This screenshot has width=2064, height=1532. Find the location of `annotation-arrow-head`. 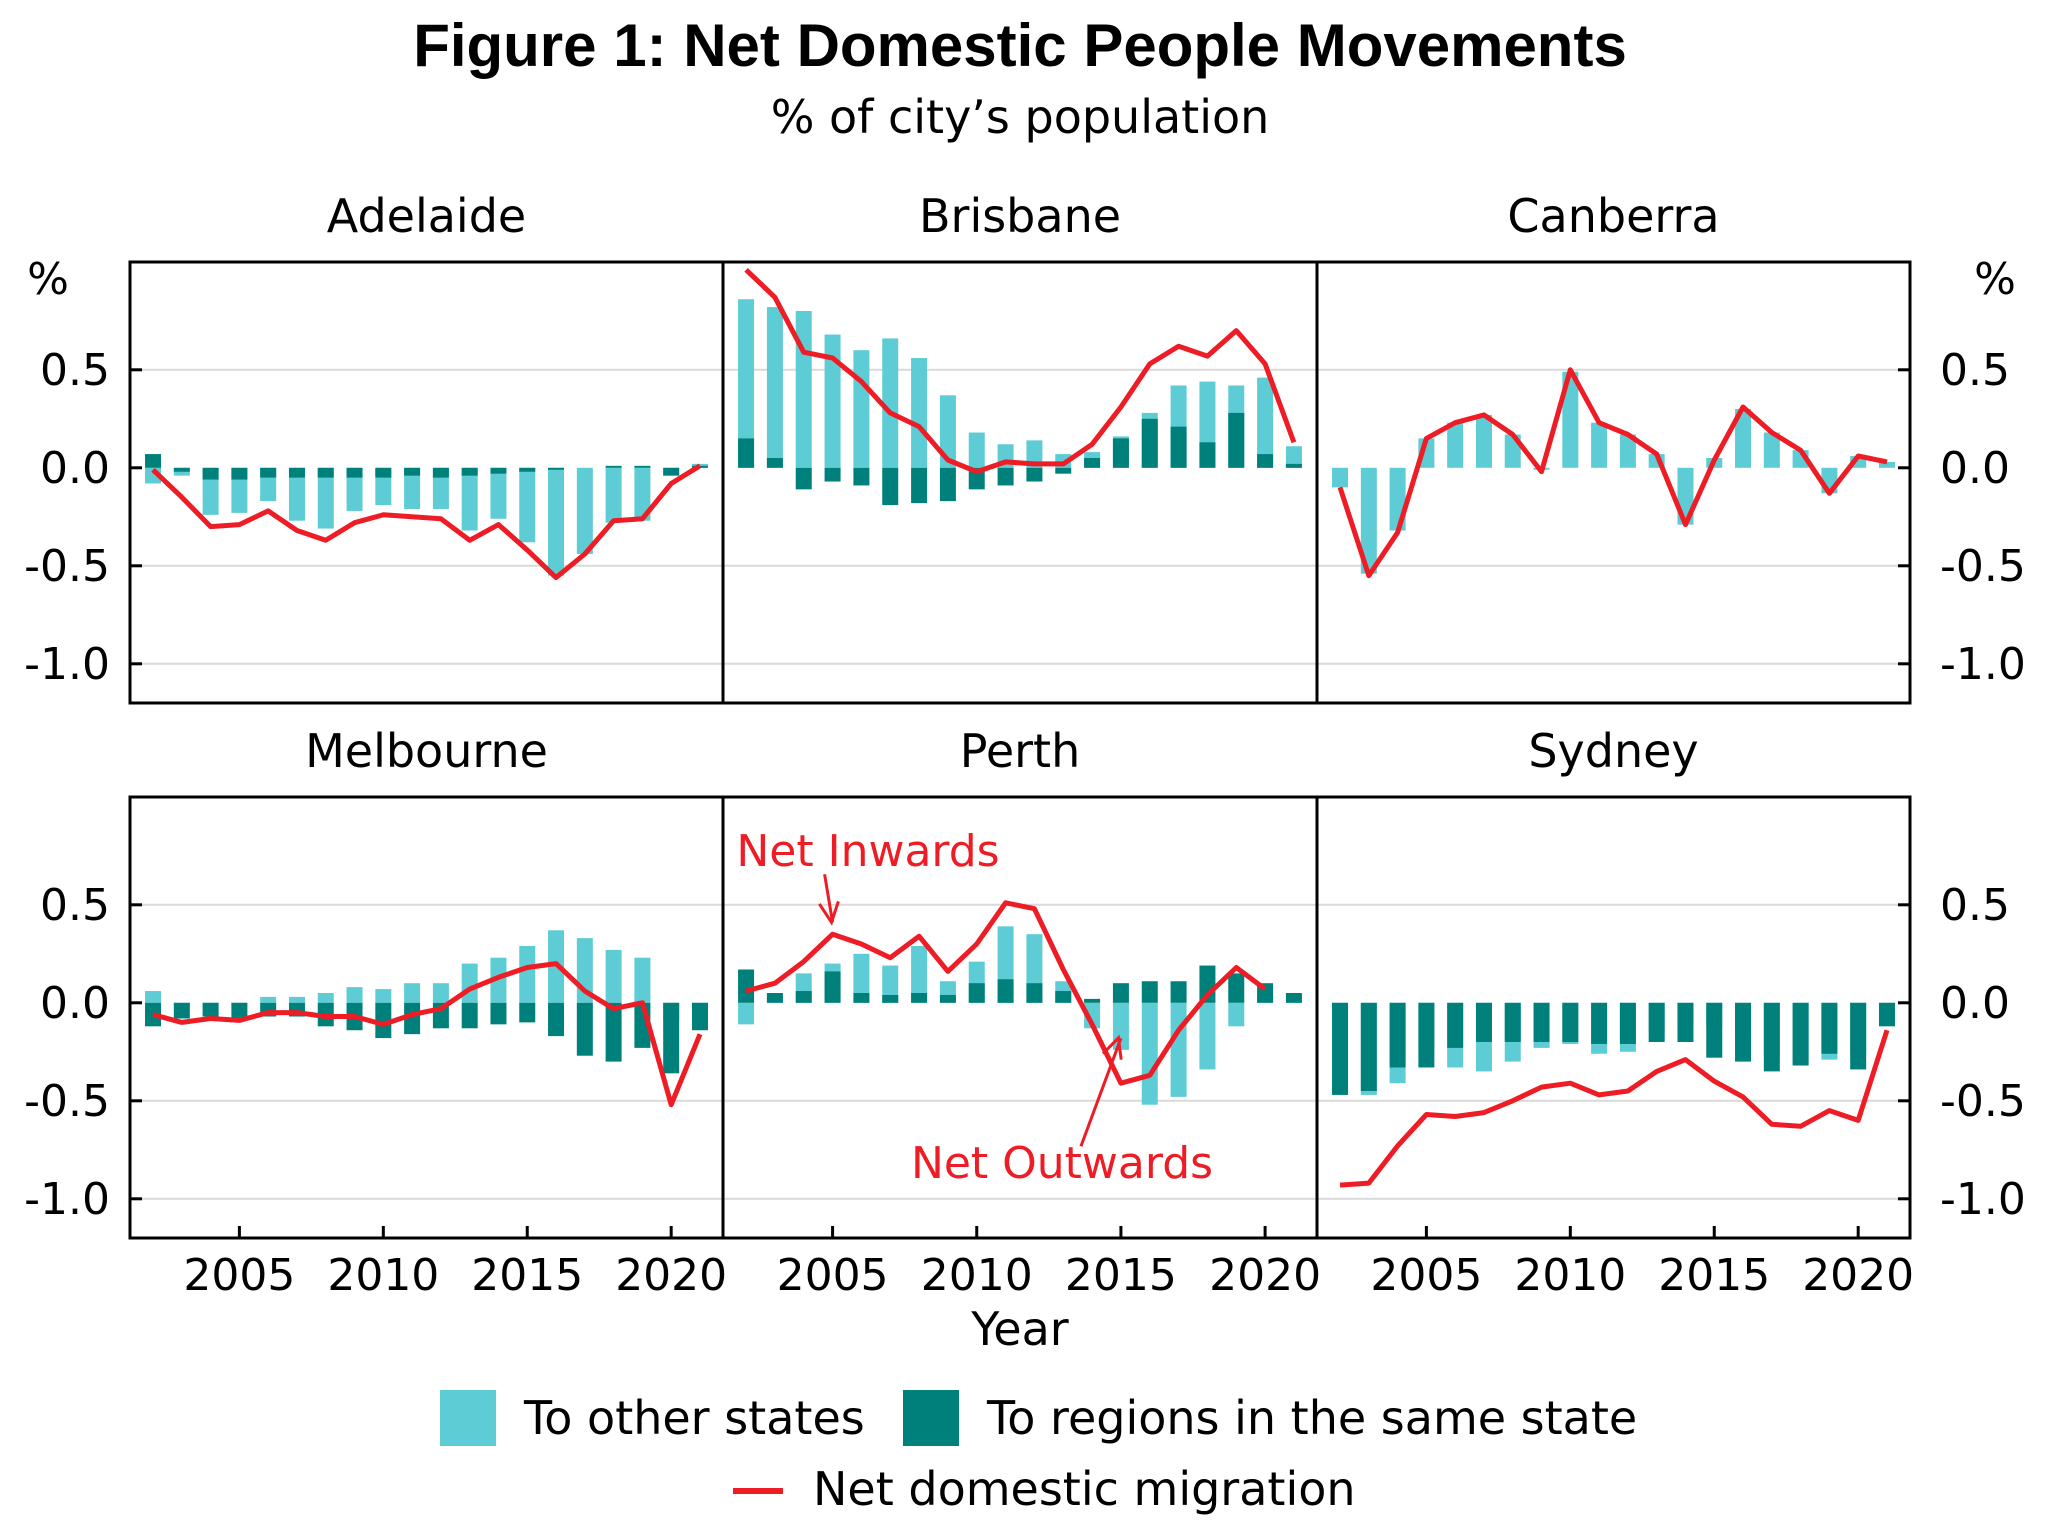

annotation-arrow-head is located at coordinates (829, 913).